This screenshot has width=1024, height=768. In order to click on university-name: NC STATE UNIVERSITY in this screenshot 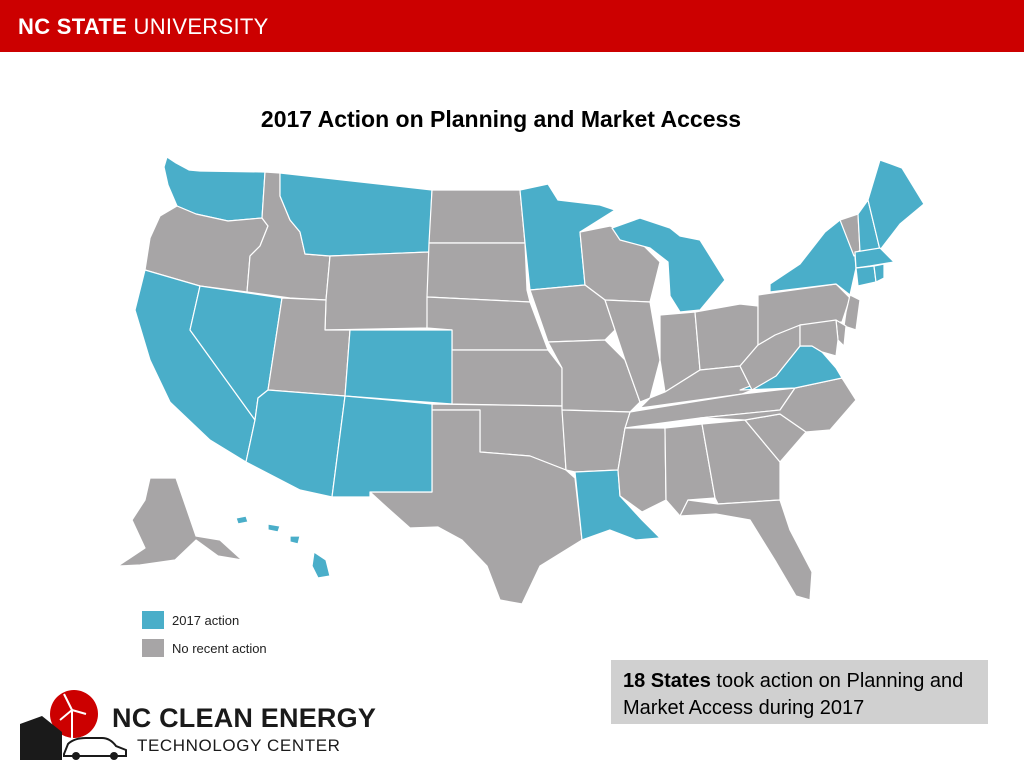, I will do `click(143, 27)`.